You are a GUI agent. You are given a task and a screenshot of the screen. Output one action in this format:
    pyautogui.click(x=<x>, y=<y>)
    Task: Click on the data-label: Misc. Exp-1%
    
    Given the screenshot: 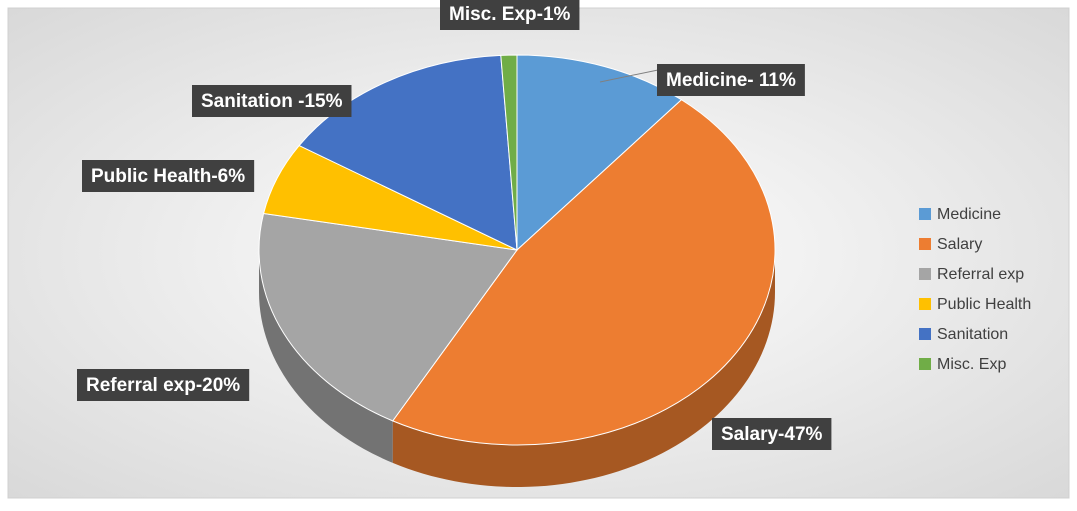 What is the action you would take?
    pyautogui.click(x=510, y=15)
    